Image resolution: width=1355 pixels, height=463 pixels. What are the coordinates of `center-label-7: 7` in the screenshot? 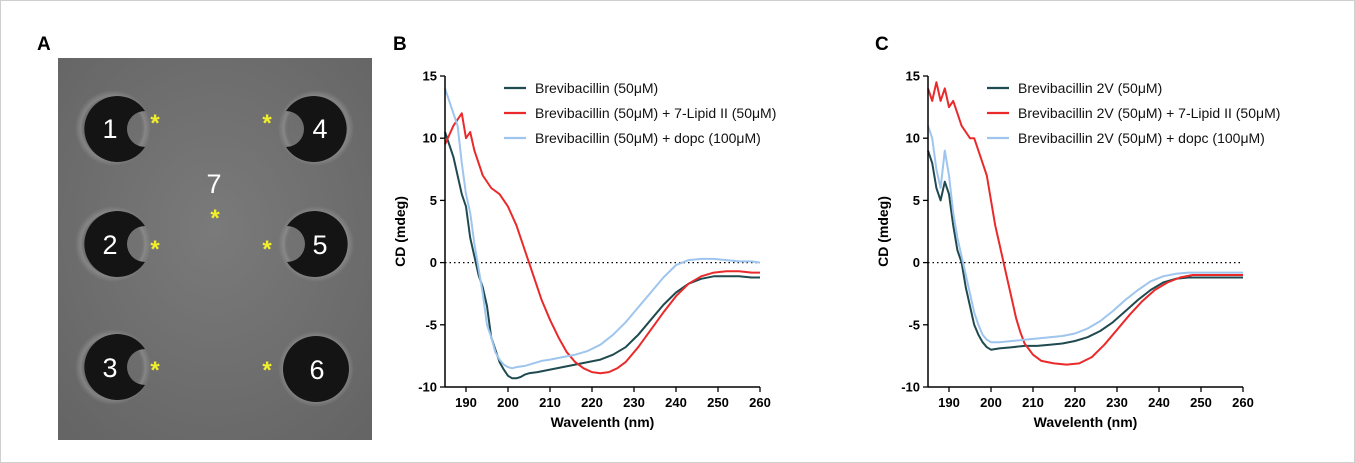 It's located at (213, 184).